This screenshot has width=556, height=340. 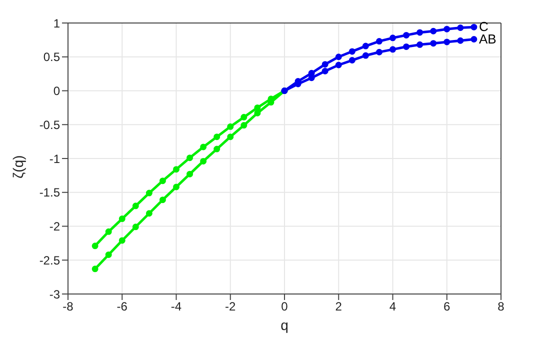 What do you see at coordinates (56, 23) in the screenshot?
I see `y-tick-label: 1` at bounding box center [56, 23].